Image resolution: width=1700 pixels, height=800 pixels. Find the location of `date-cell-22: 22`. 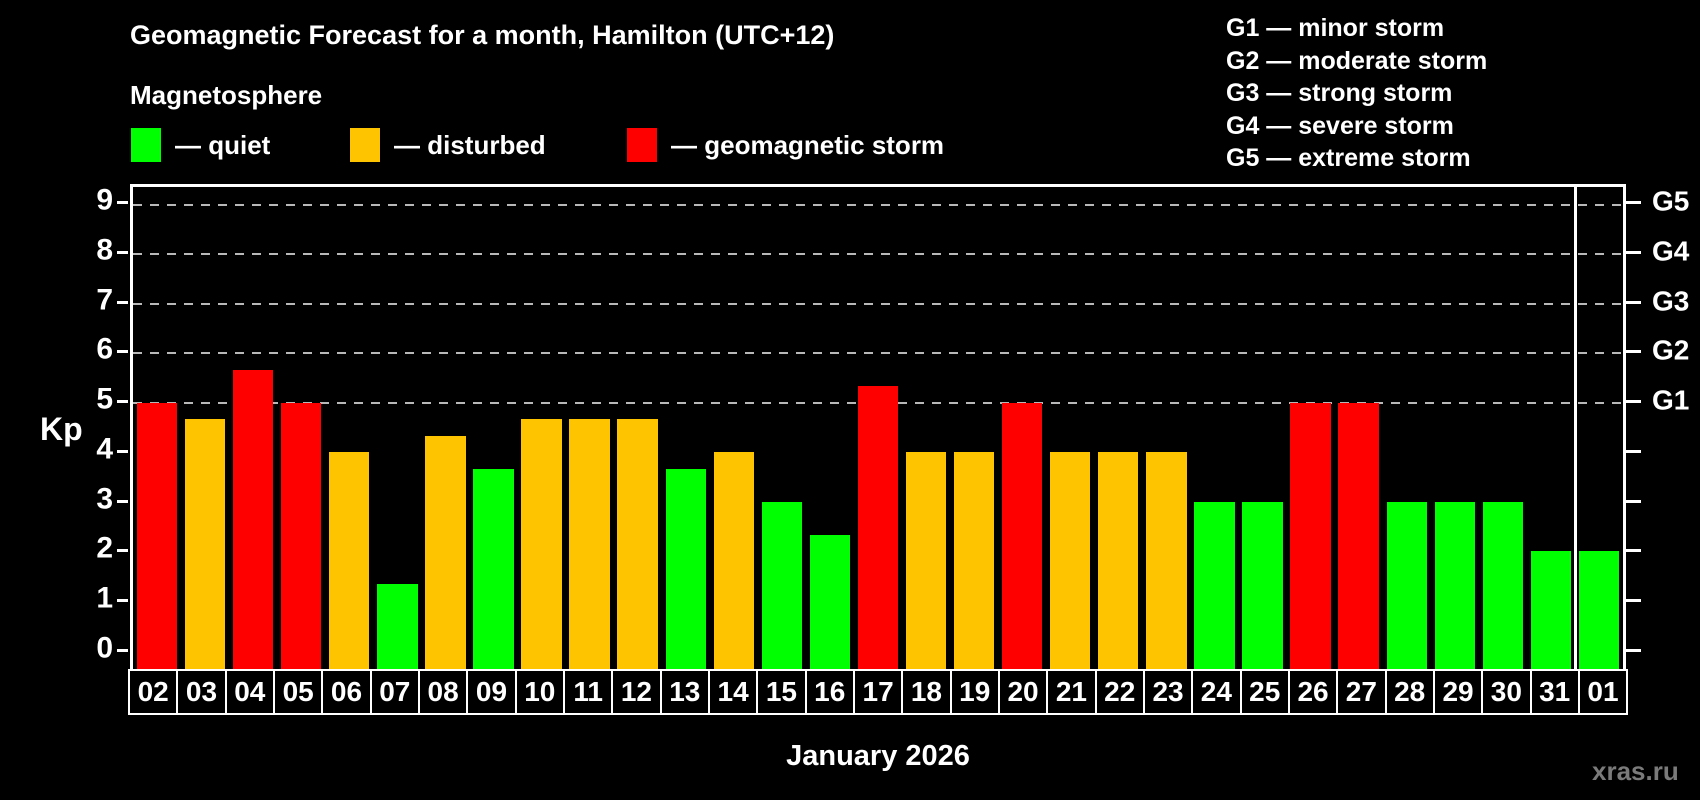

date-cell-22: 22 is located at coordinates (1119, 692).